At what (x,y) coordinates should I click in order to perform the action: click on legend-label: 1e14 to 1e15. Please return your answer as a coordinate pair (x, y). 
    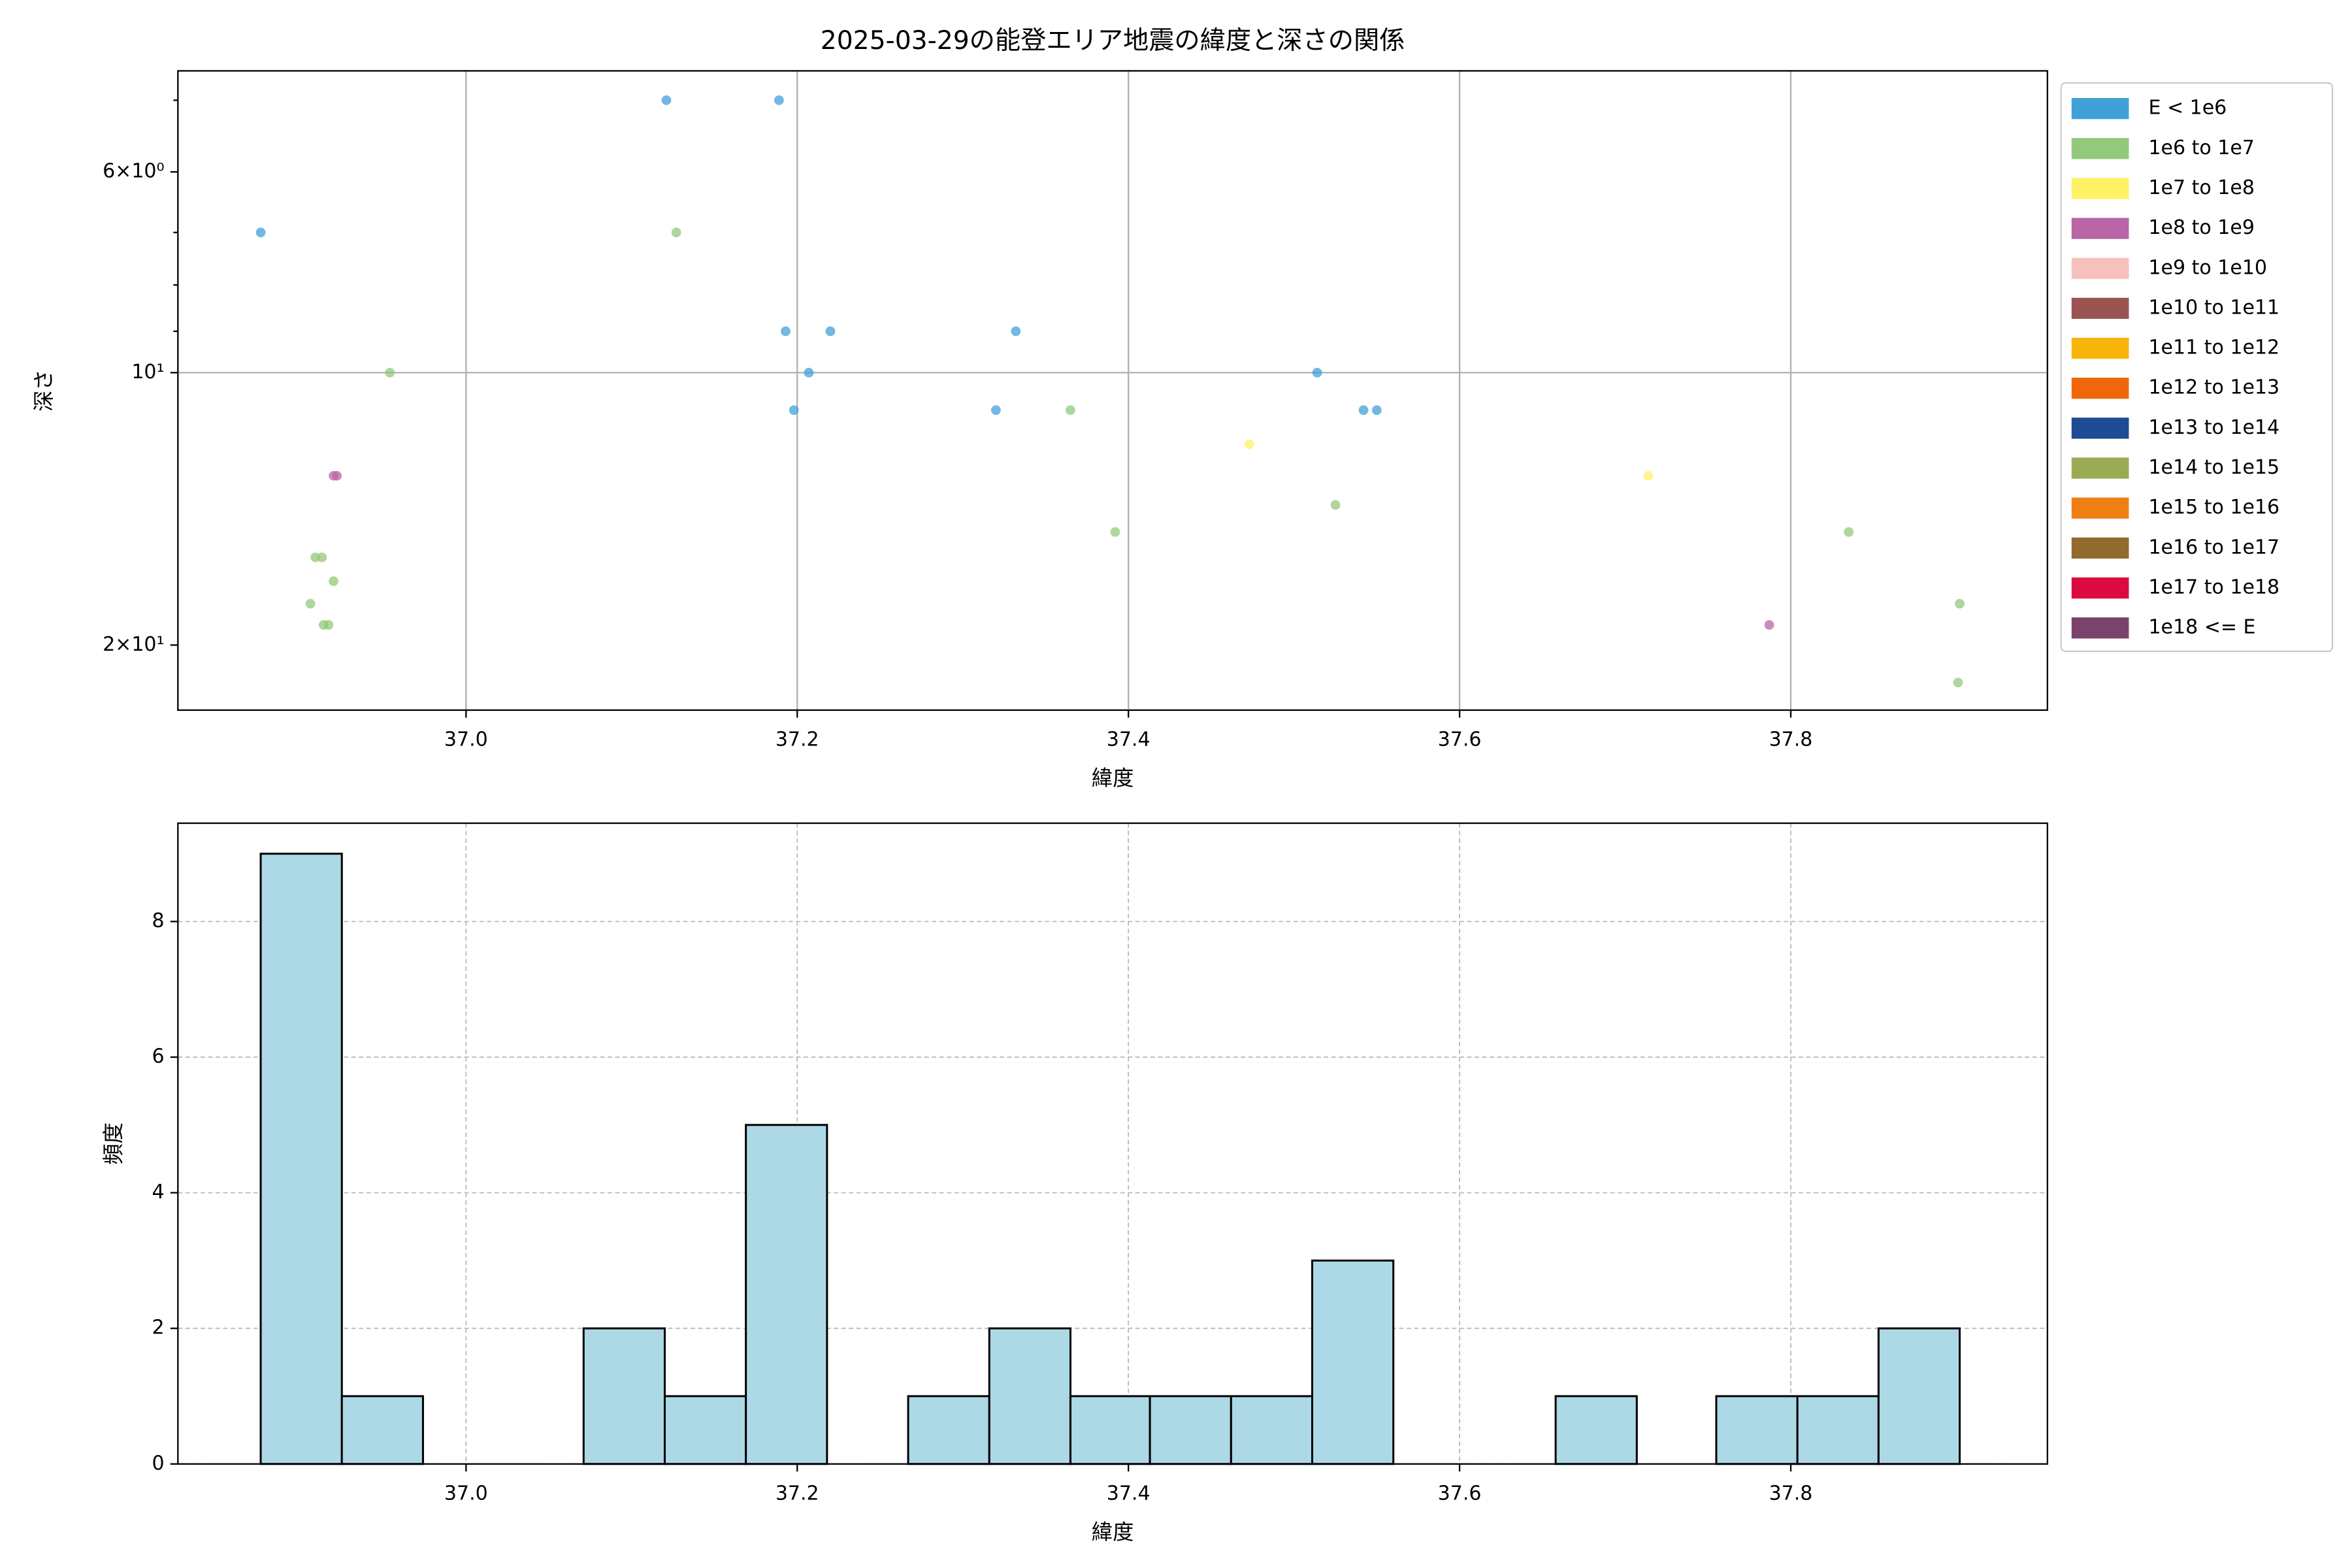
    Looking at the image, I should click on (2213, 467).